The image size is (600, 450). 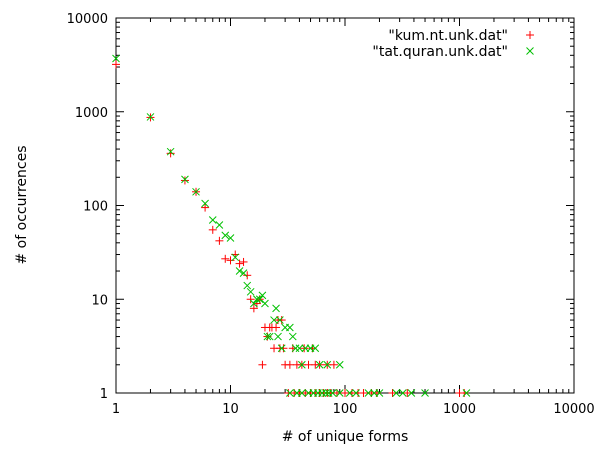 What do you see at coordinates (345, 437) in the screenshot?
I see `x-axis-label: # of unique forms` at bounding box center [345, 437].